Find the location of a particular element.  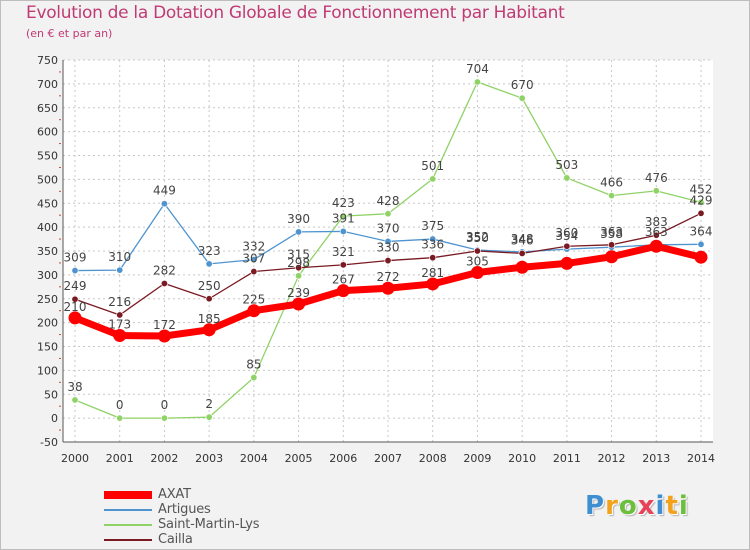

data-label: 346 is located at coordinates (522, 240).